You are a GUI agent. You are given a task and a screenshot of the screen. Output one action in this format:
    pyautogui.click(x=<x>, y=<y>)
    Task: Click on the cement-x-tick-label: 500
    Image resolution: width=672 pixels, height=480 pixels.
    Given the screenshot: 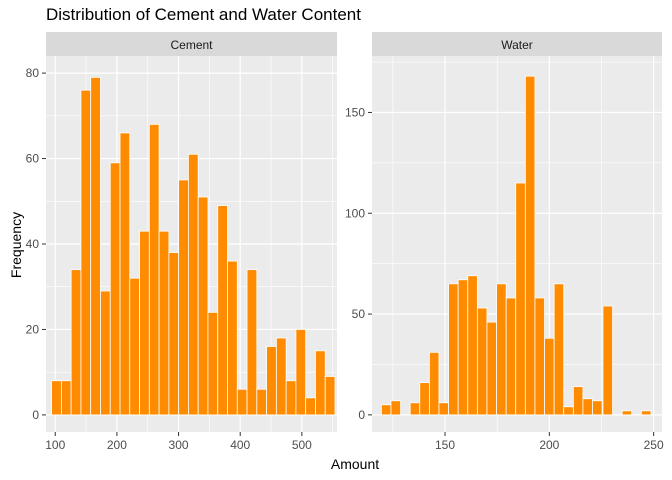 What is the action you would take?
    pyautogui.click(x=302, y=445)
    